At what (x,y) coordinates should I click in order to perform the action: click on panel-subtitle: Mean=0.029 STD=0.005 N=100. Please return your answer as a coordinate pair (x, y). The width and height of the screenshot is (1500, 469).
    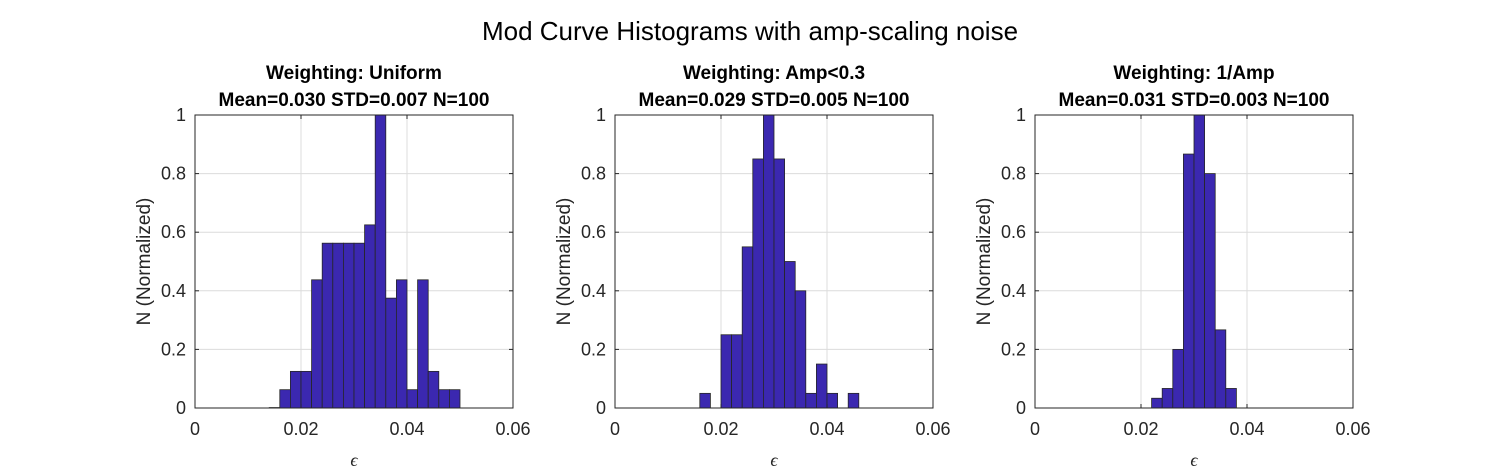
    Looking at the image, I should click on (774, 100).